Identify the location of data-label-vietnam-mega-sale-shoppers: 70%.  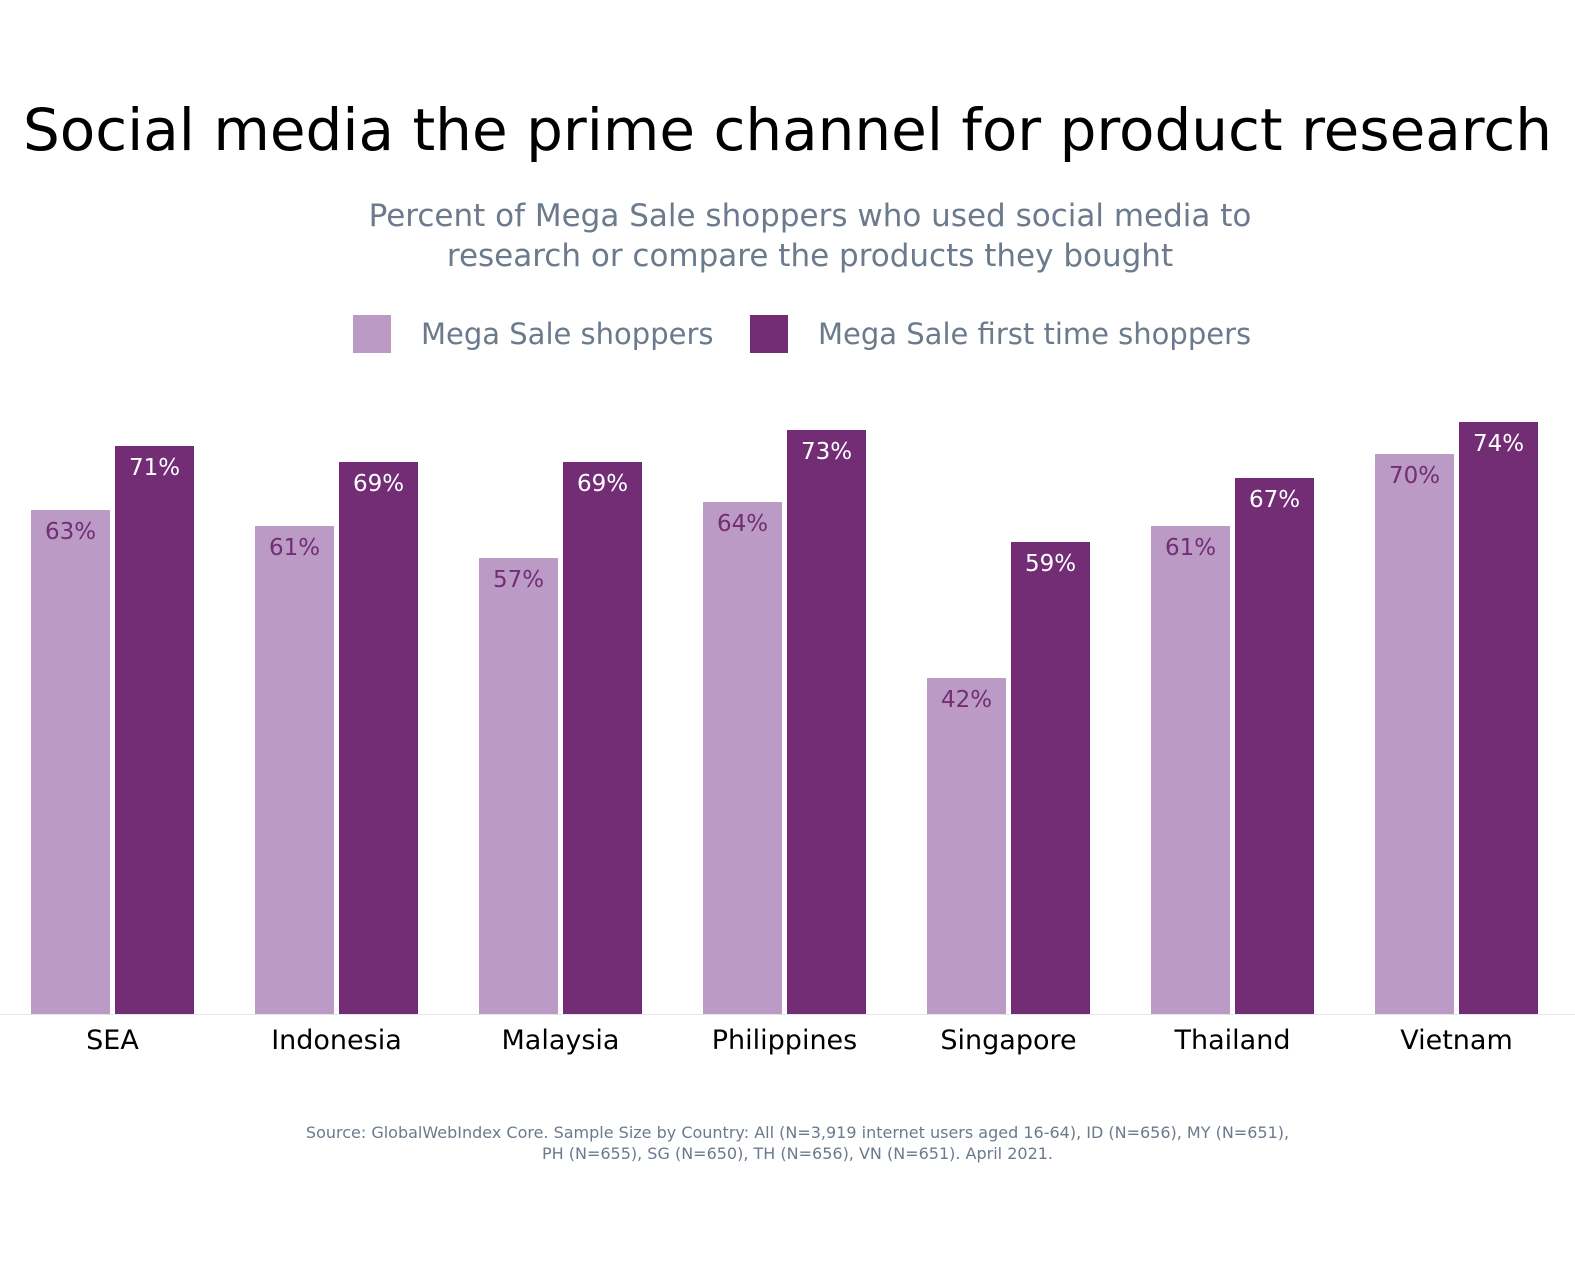
(1414, 476).